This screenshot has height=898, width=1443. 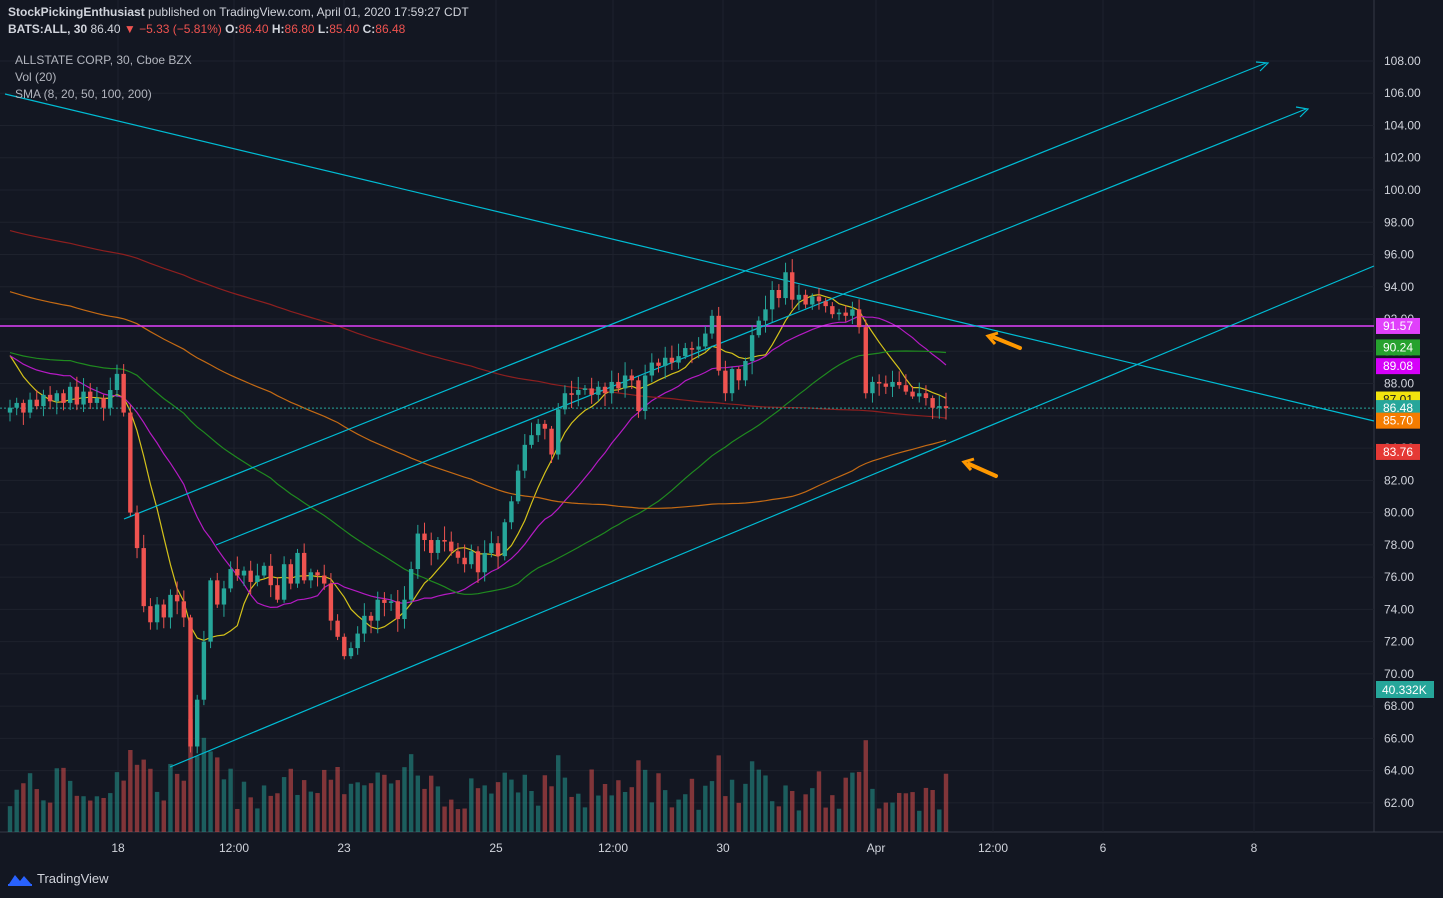 What do you see at coordinates (129, 29) in the screenshot?
I see `down-triangle-icon: ▼` at bounding box center [129, 29].